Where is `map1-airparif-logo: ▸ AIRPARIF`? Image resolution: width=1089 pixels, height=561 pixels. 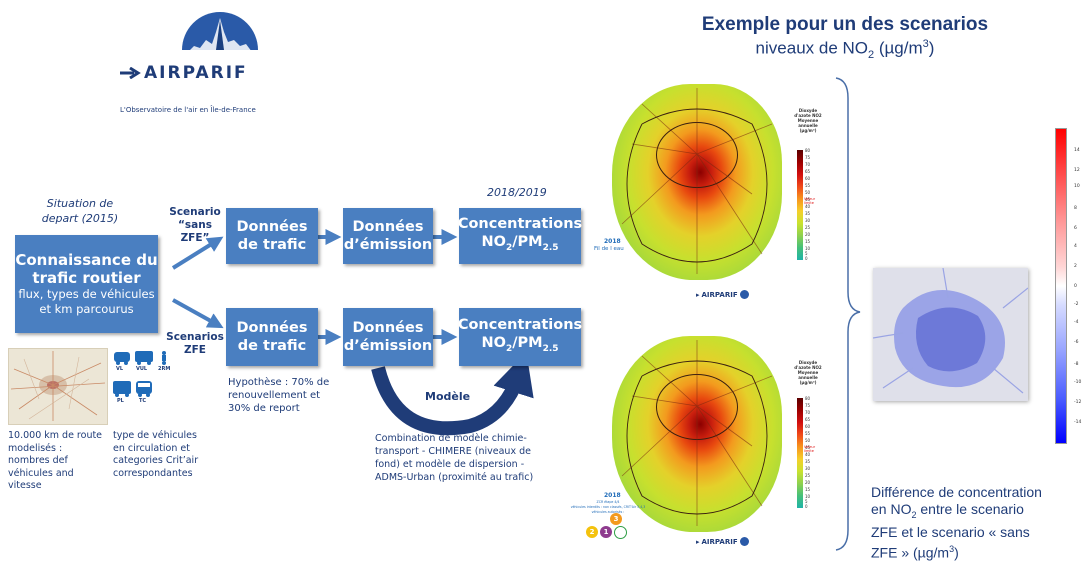
map1-airparif-logo: ▸ AIRPARIF is located at coordinates (722, 294).